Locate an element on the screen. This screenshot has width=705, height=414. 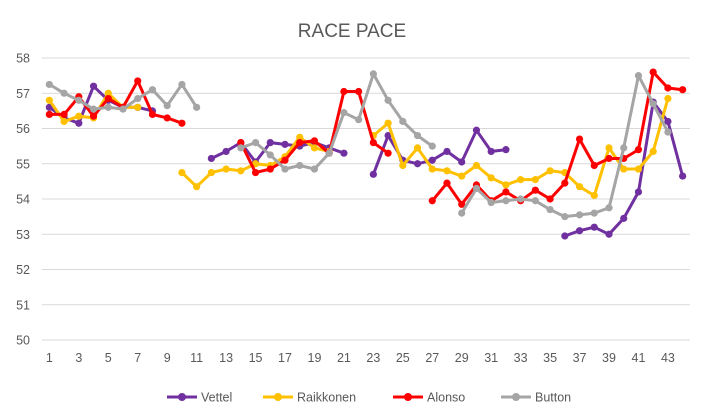
x-tick-label: 43 is located at coordinates (668, 358).